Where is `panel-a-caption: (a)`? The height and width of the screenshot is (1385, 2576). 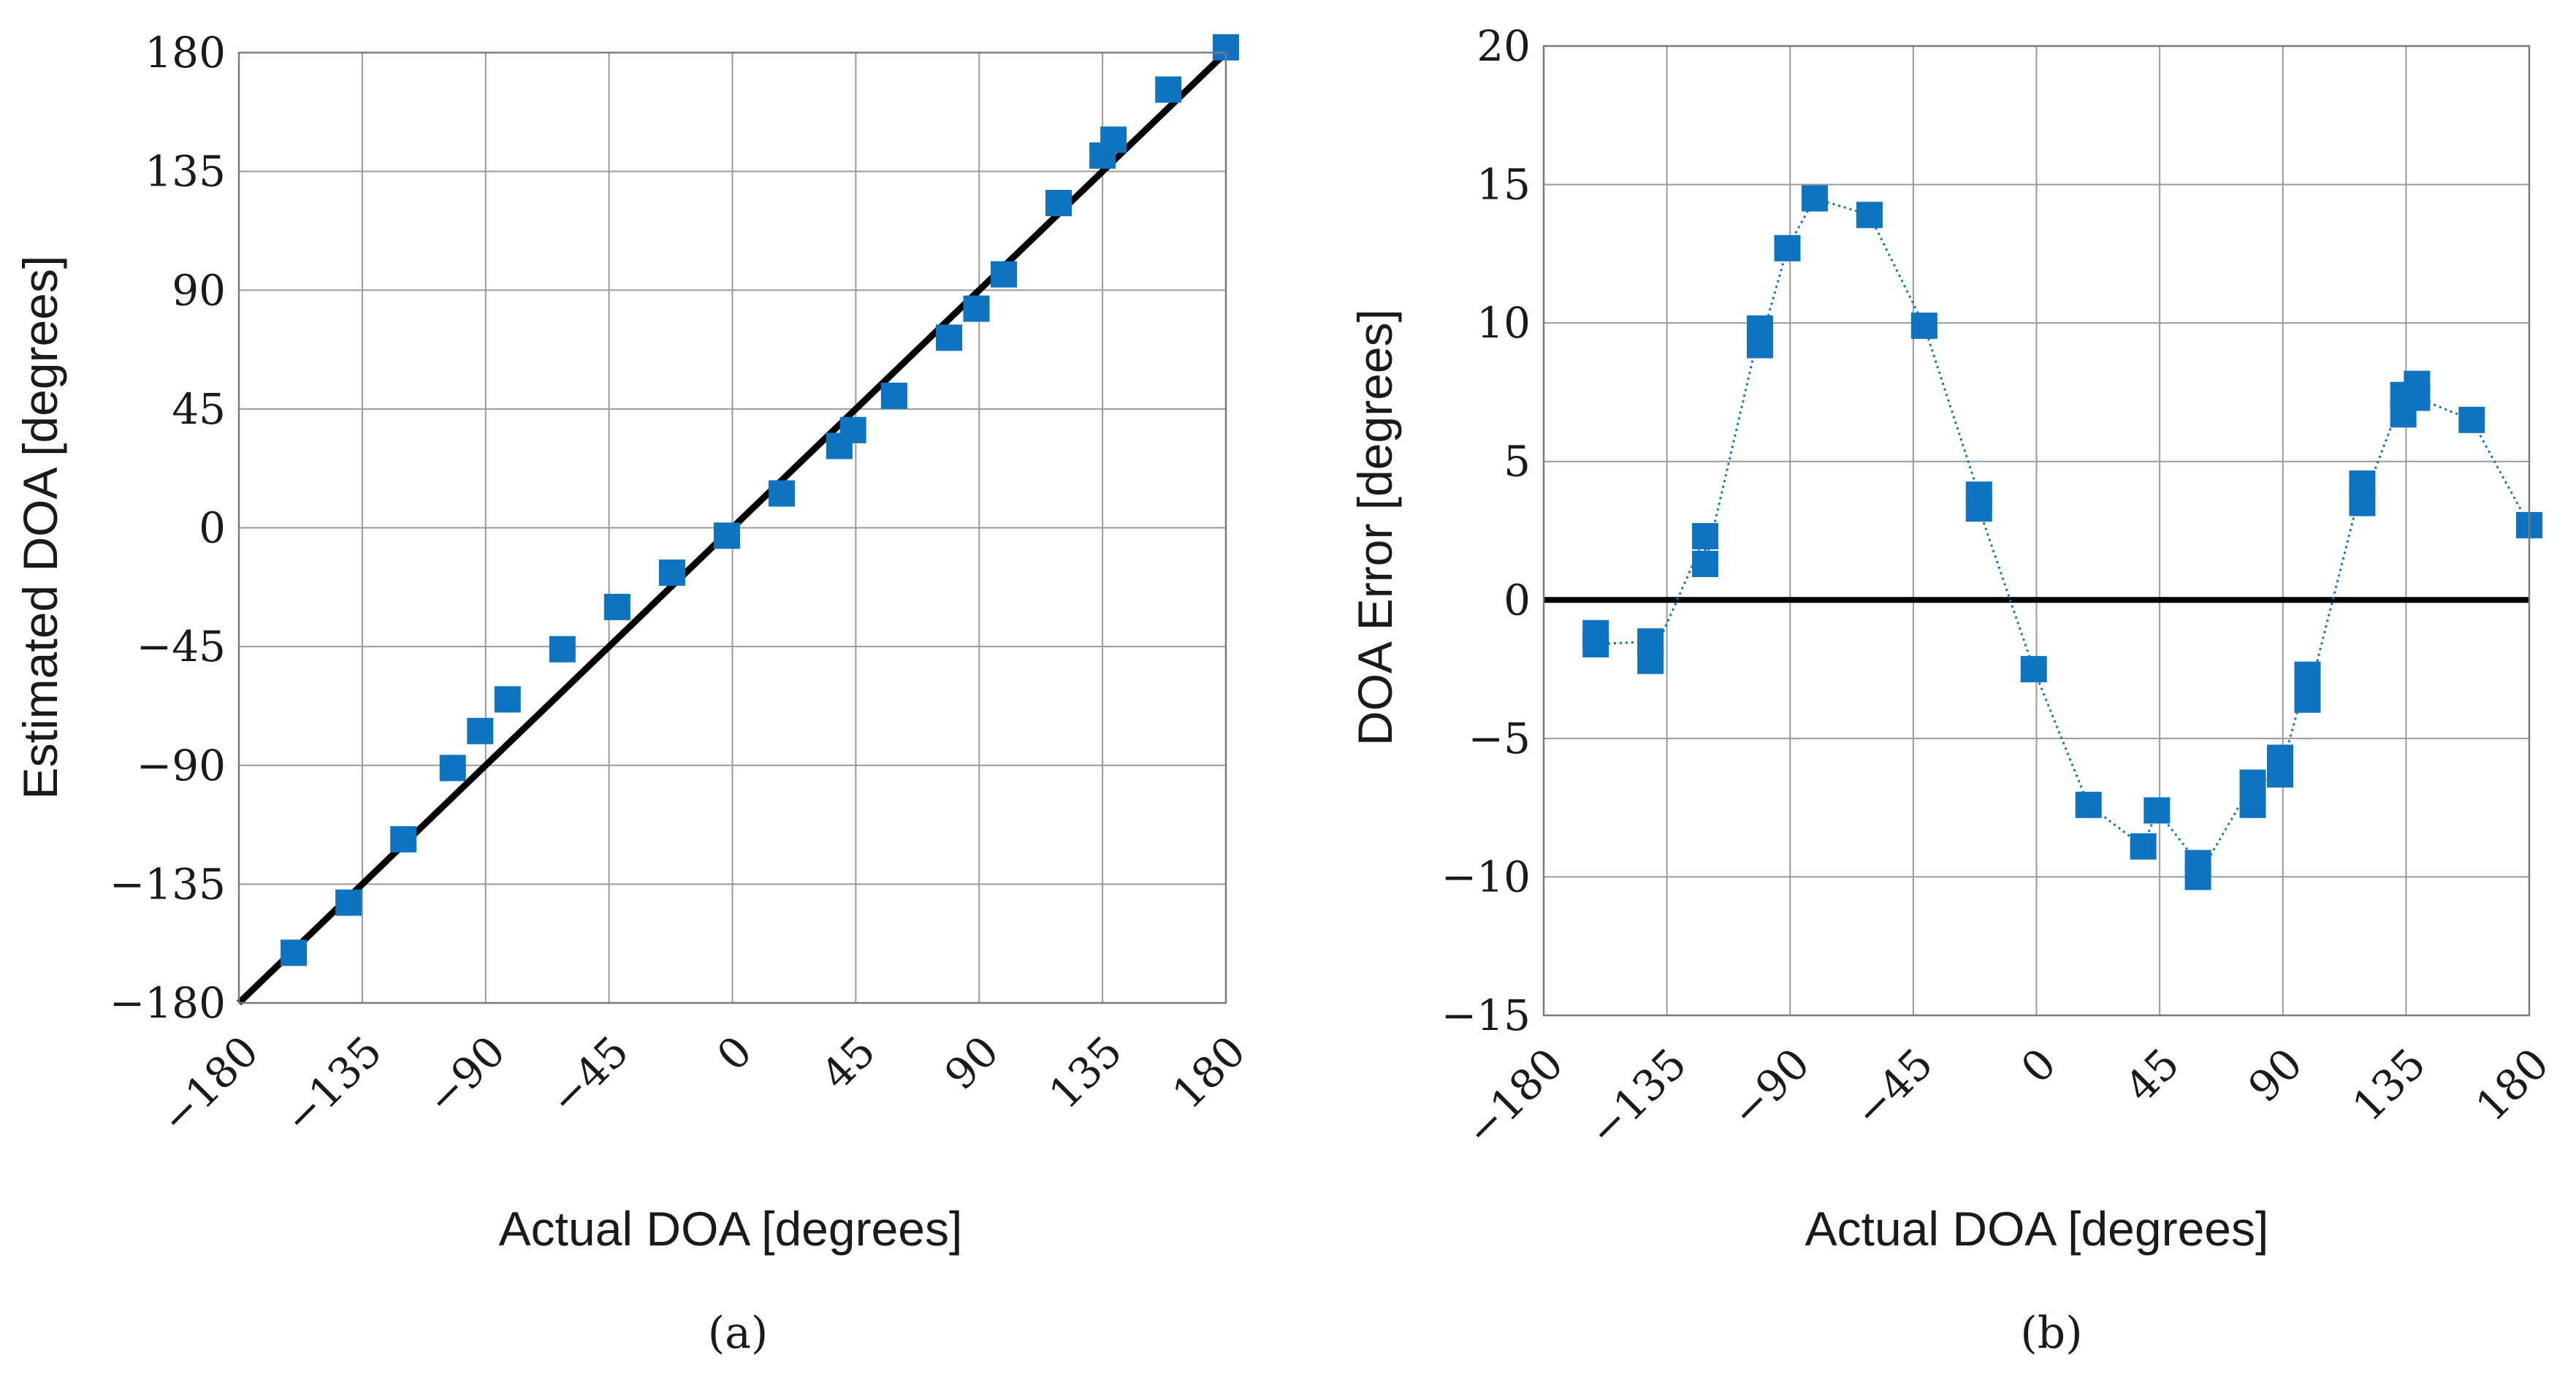
panel-a-caption: (a) is located at coordinates (739, 1333).